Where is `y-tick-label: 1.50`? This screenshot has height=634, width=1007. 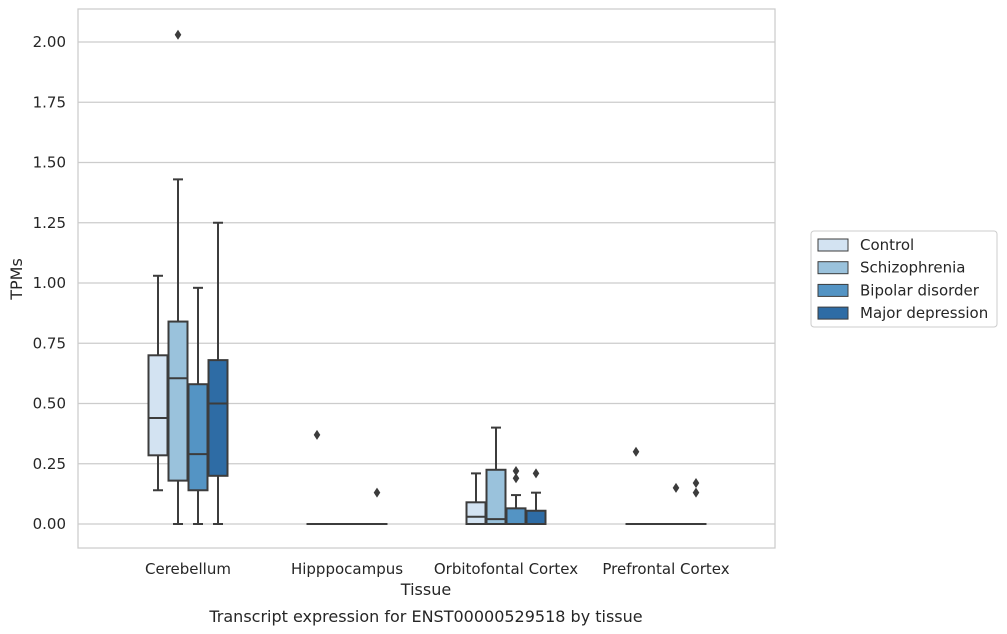
y-tick-label: 1.50 is located at coordinates (49, 163).